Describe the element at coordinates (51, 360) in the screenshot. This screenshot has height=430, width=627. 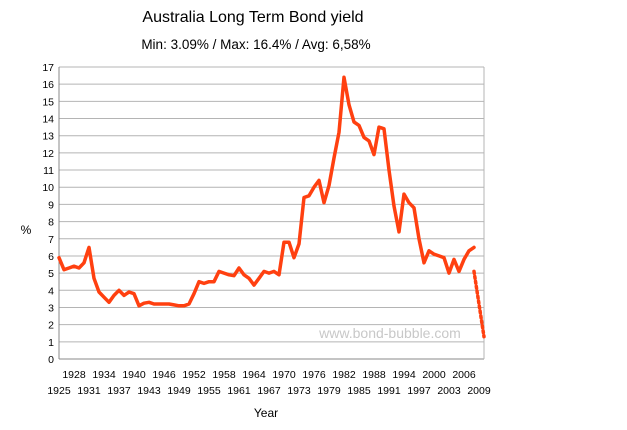
I see `y-tick-label: 0` at that location.